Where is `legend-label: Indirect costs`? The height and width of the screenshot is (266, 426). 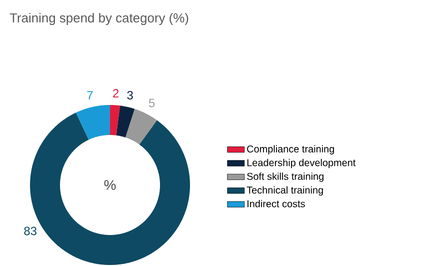 legend-label: Indirect costs is located at coordinates (276, 204).